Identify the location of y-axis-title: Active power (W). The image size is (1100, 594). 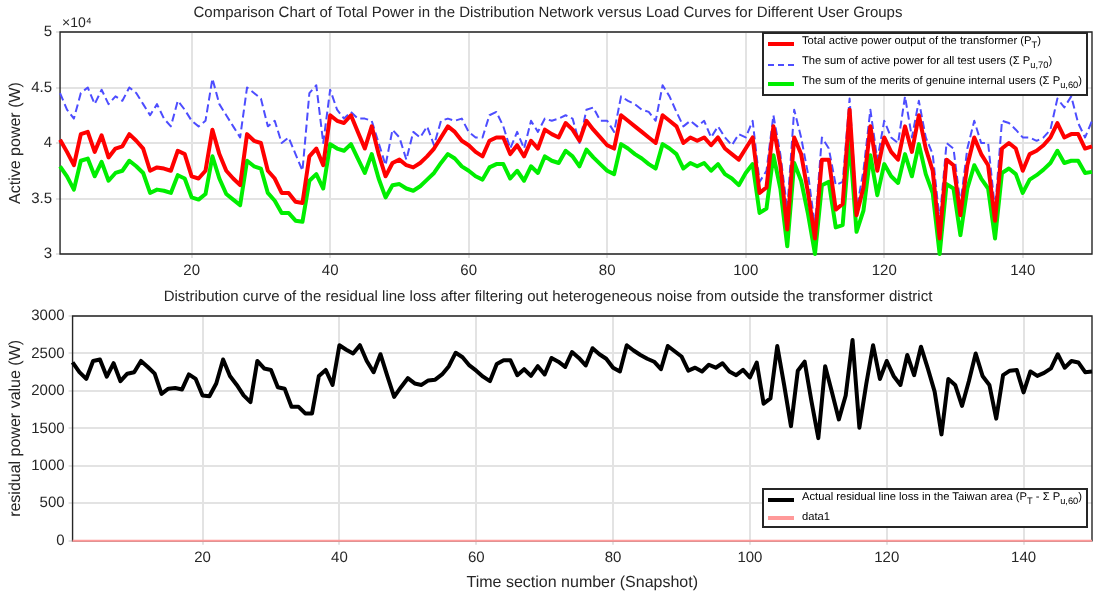
(15, 142).